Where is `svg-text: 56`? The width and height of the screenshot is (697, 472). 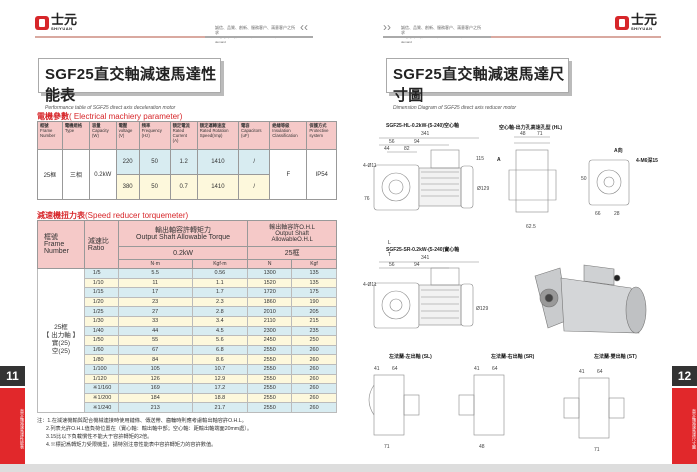
svg-text: 56 is located at coordinates (392, 142).